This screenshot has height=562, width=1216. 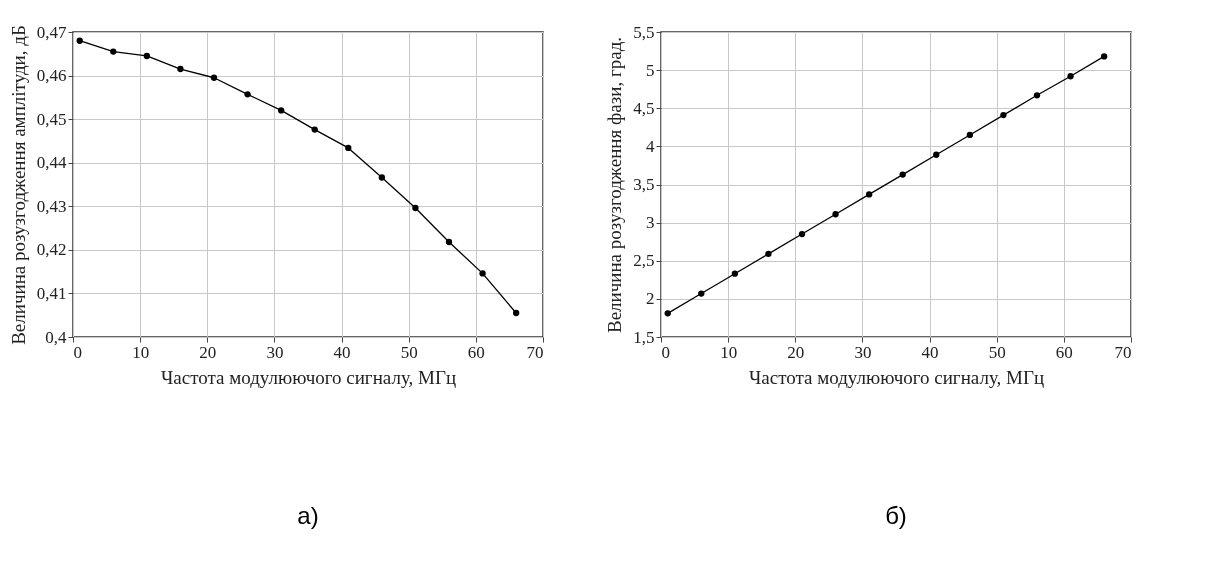 I want to click on y-tick-label: 1,5, so click(x=644, y=337).